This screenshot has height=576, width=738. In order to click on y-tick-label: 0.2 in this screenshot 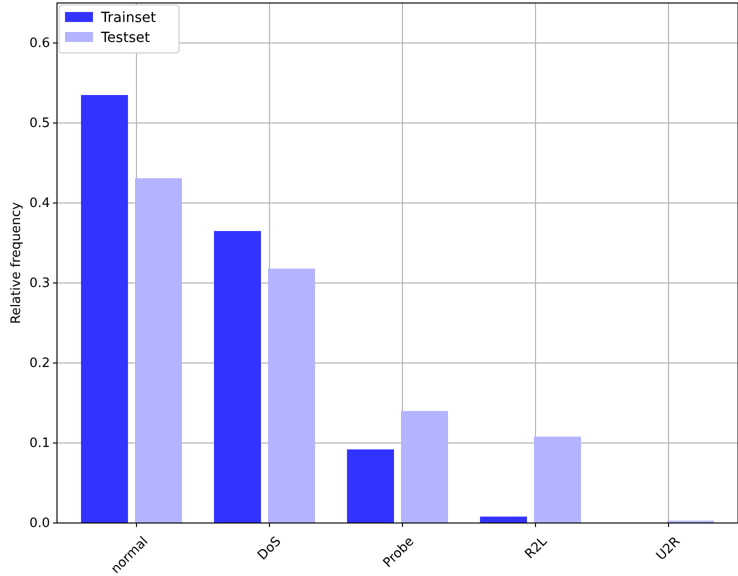, I will do `click(39, 364)`.